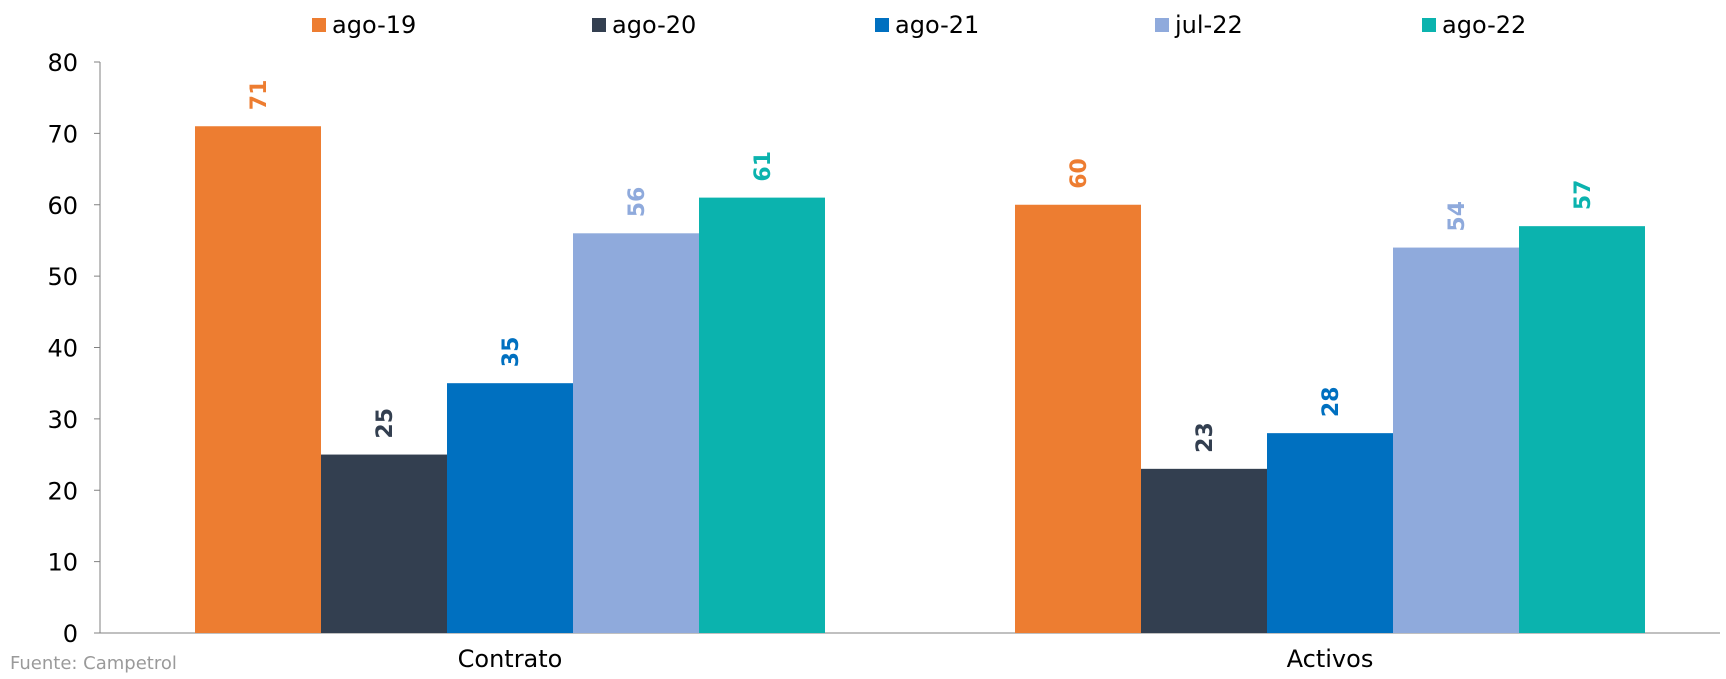  Describe the element at coordinates (1331, 402) in the screenshot. I see `data-label: 28` at that location.